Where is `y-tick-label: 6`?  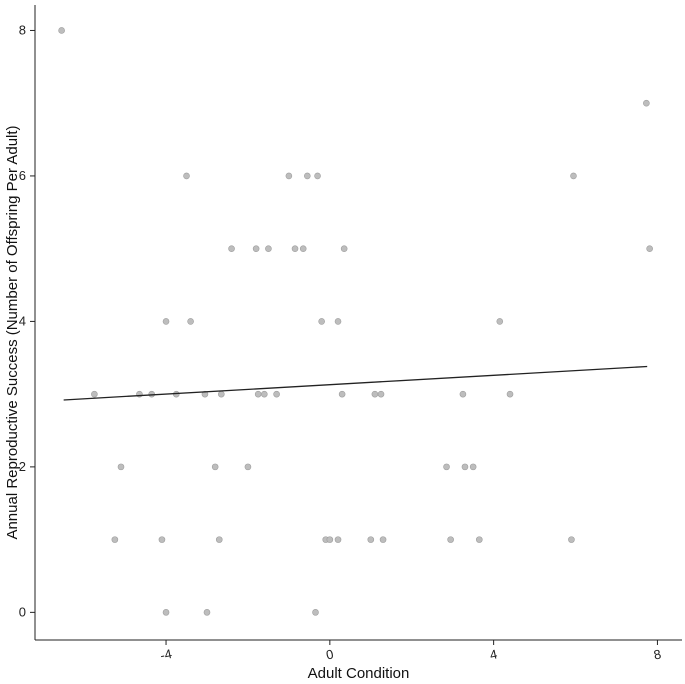
y-tick-label: 6 is located at coordinates (22, 175).